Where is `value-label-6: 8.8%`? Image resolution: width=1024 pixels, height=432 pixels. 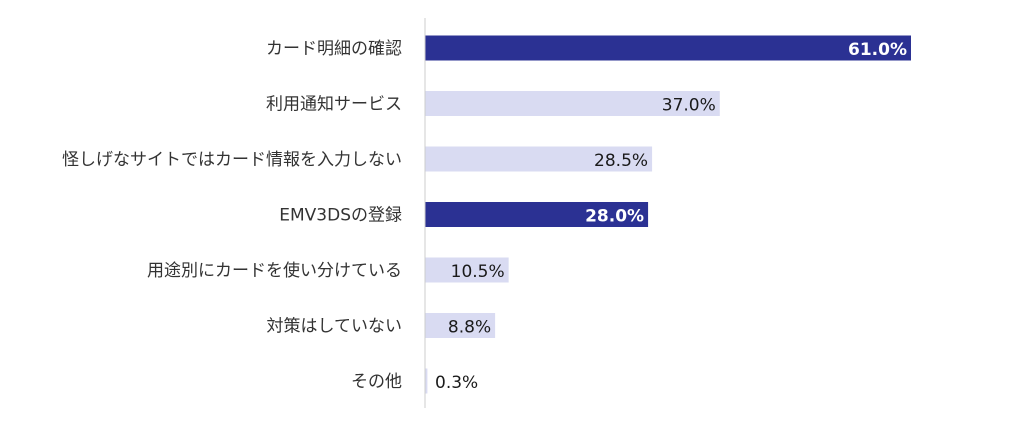
value-label-6: 8.8% is located at coordinates (469, 328).